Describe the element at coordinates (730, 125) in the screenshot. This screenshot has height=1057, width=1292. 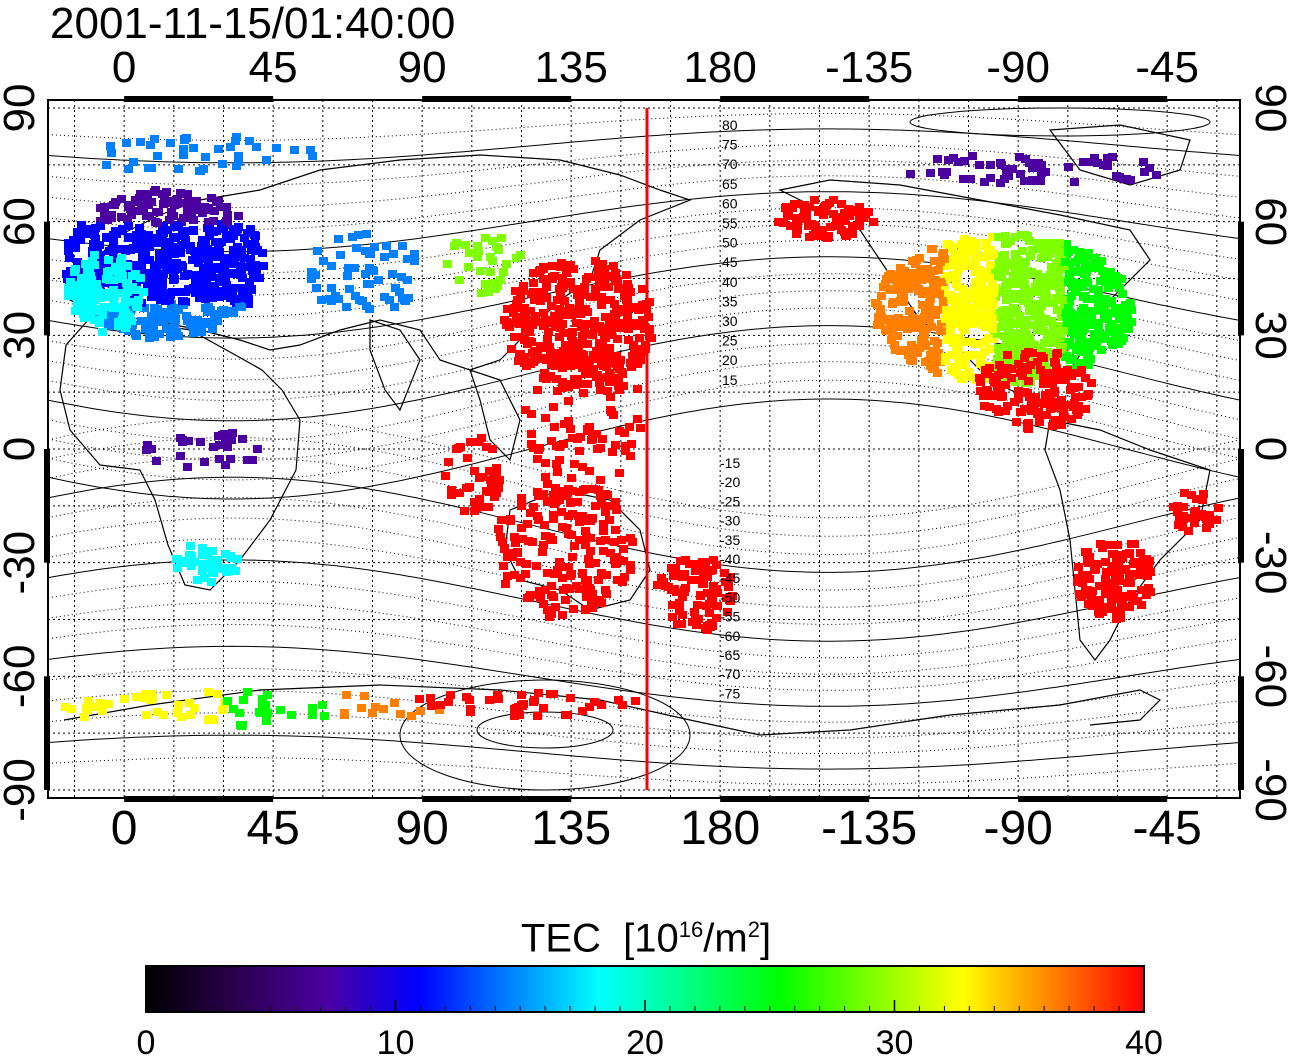
I see `contour-label: 80` at that location.